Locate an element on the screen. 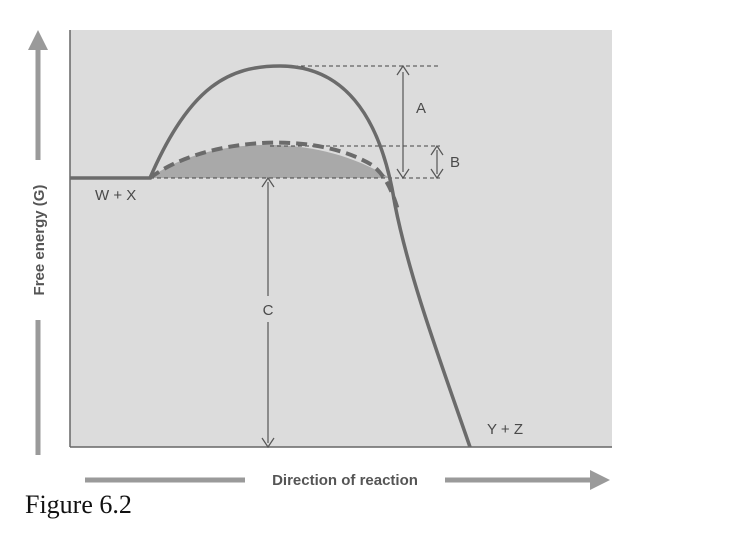 Image resolution: width=738 pixels, height=534 pixels. y-axis-label-bg is located at coordinates (38, 240).